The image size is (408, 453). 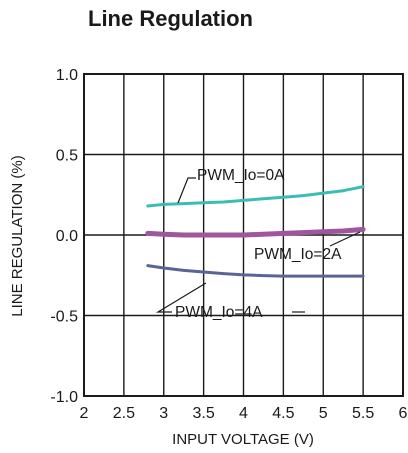 What do you see at coordinates (67, 75) in the screenshot?
I see `y-tick-label: 1.0` at bounding box center [67, 75].